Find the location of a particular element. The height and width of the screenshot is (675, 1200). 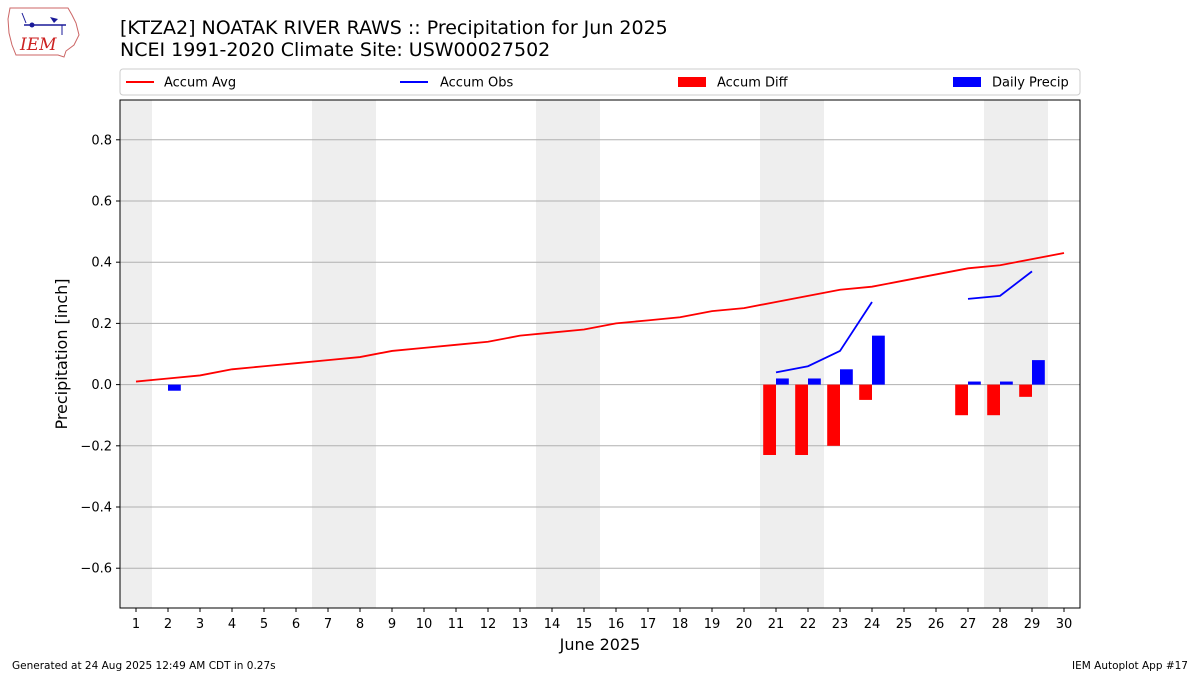

x-tick-label: 14 is located at coordinates (552, 624).